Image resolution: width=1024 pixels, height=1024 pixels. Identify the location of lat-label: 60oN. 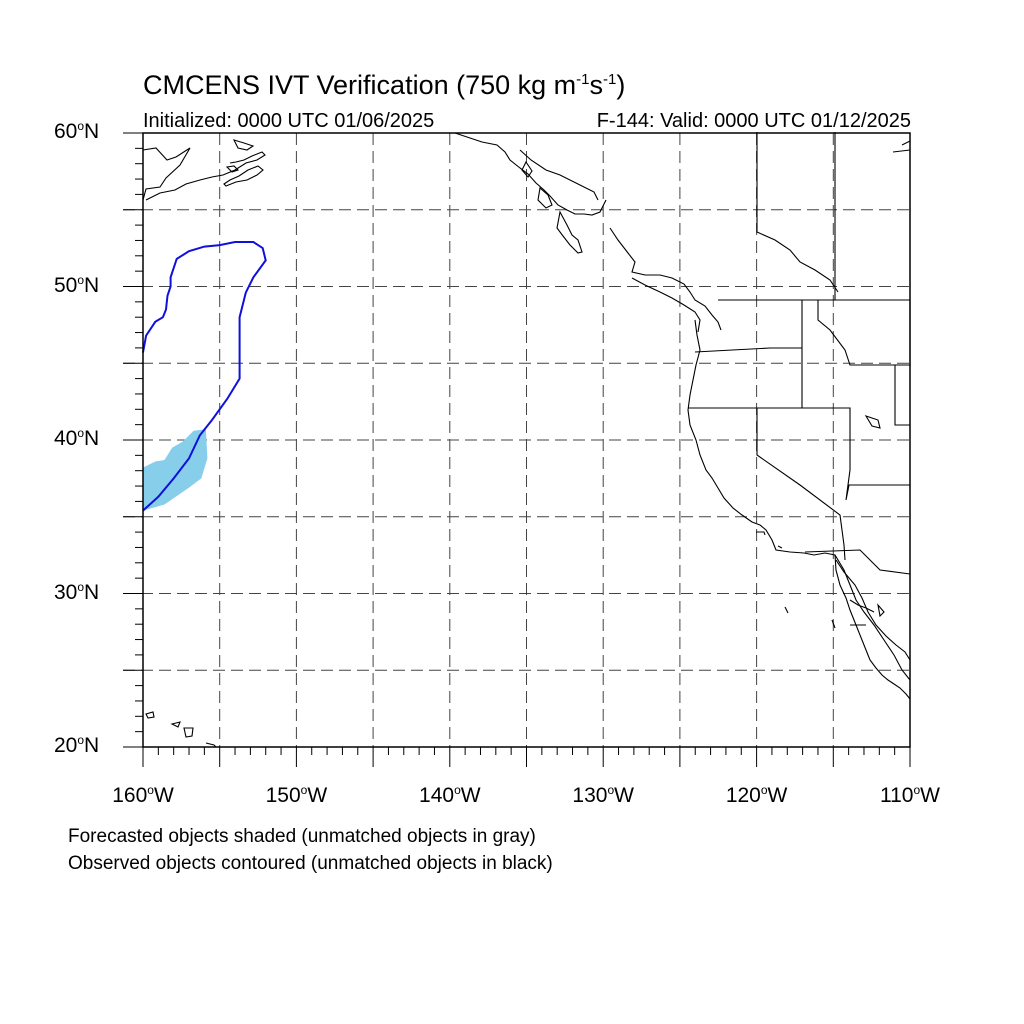
(77, 131).